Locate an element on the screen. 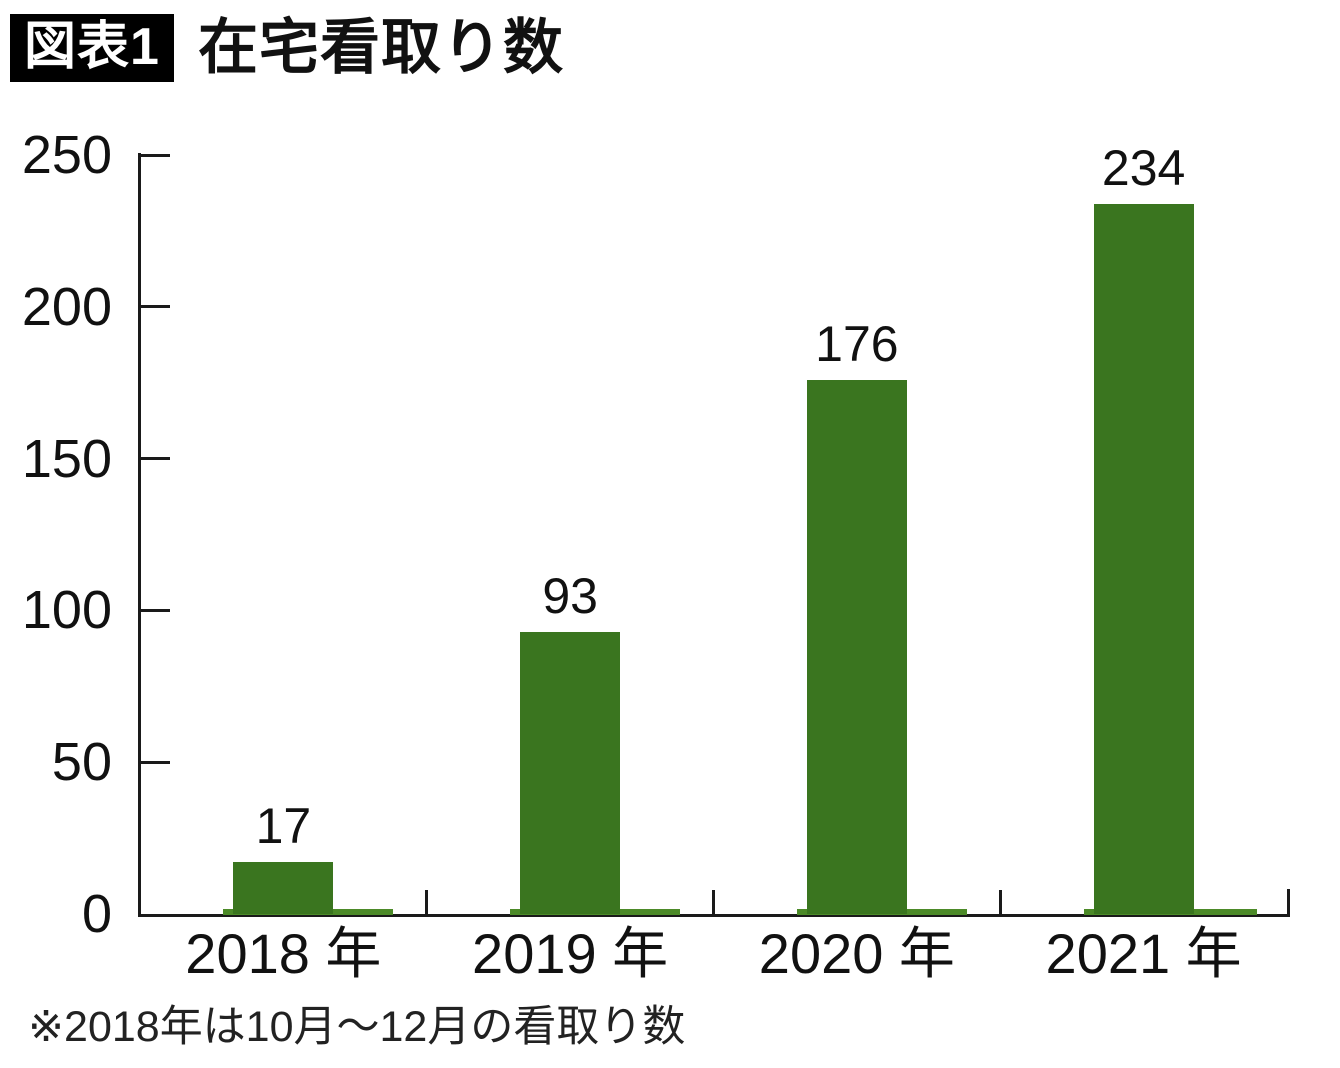 The height and width of the screenshot is (1068, 1340). x-axis-label: 2020 年 is located at coordinates (856, 953).